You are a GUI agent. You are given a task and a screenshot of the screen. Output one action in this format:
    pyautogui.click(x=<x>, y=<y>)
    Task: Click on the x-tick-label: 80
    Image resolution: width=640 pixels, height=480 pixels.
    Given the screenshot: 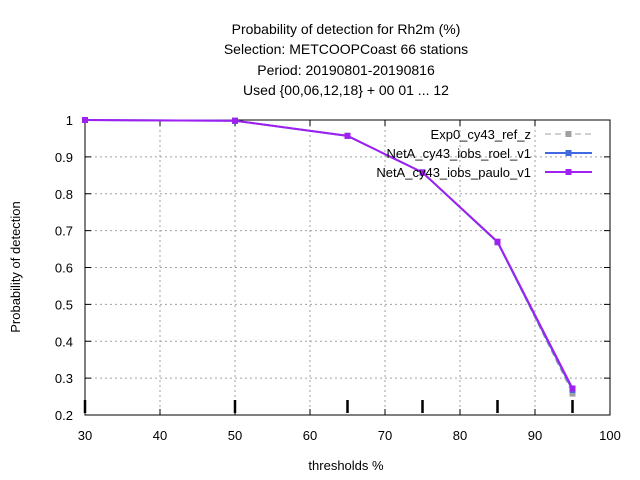 What is the action you would take?
    pyautogui.click(x=460, y=435)
    